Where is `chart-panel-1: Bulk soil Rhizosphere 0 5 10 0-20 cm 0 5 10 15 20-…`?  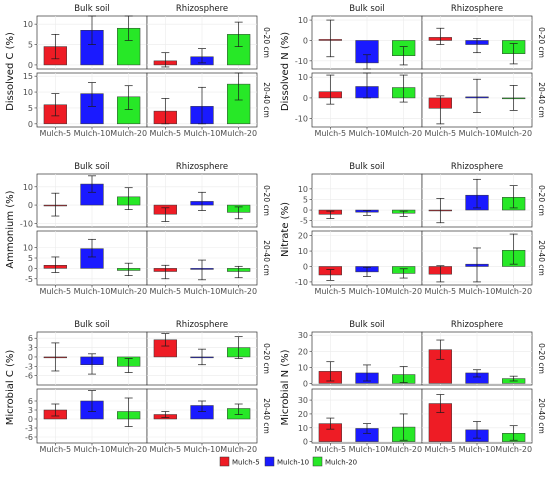 chart-panel-1: Bulk soil Rhizosphere 0 5 10 0-20 cm 0 5 10 15 20-… is located at coordinates (138, 71).